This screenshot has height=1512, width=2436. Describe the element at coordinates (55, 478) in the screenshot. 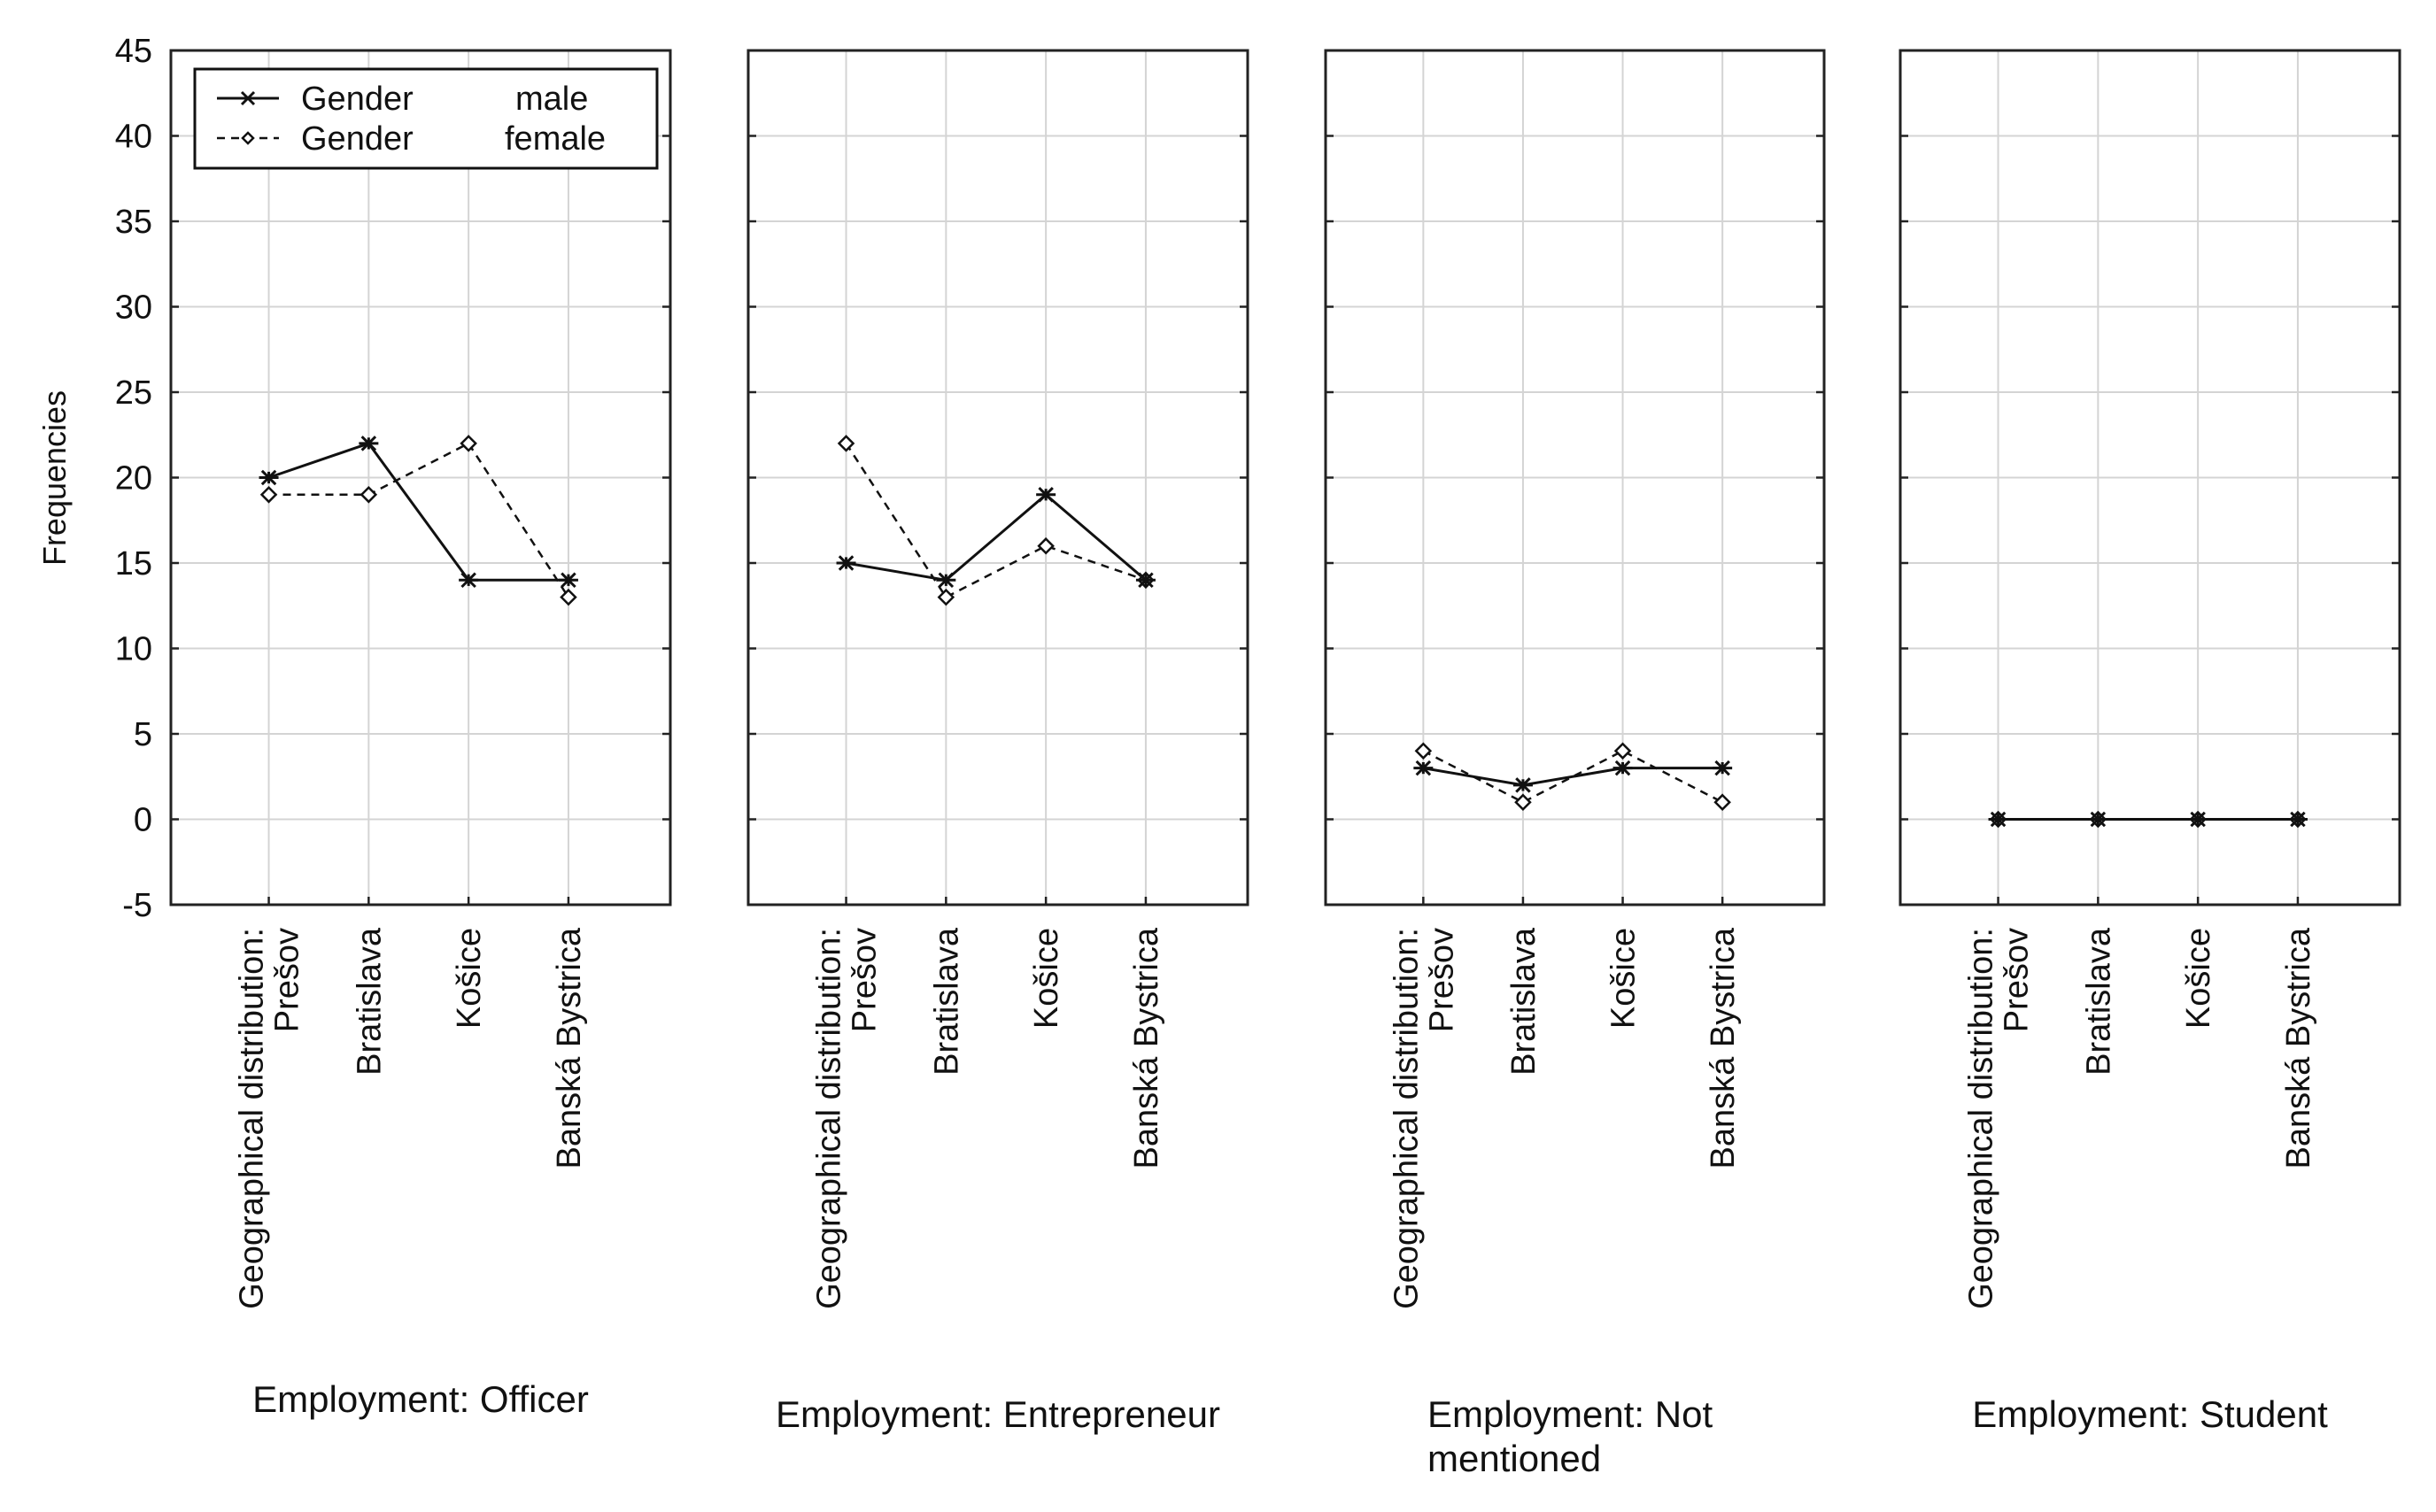

I see `y-axis-label: Frequencies` at that location.